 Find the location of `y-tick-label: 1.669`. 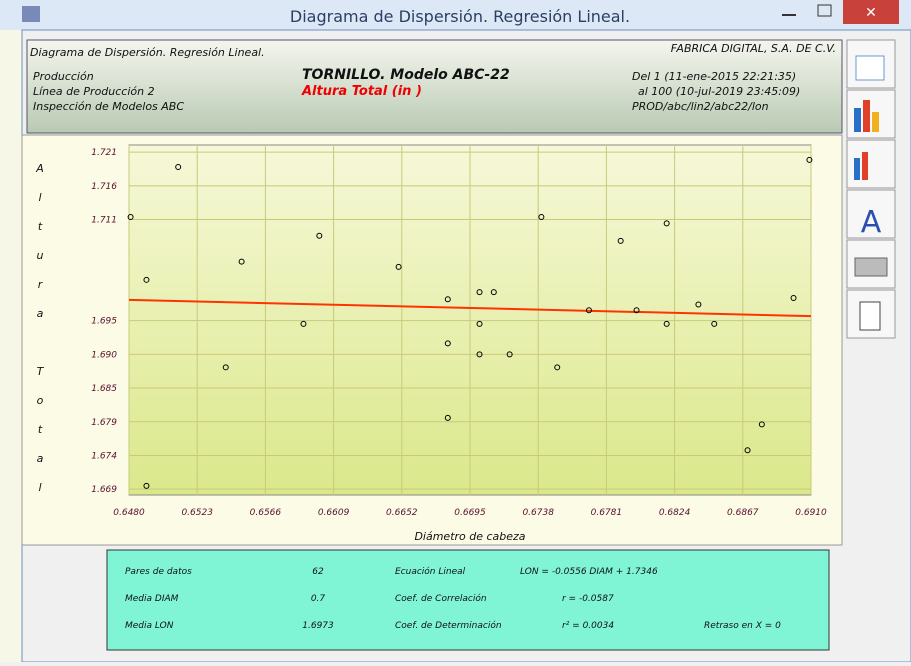

y-tick-label: 1.669 is located at coordinates (104, 490).